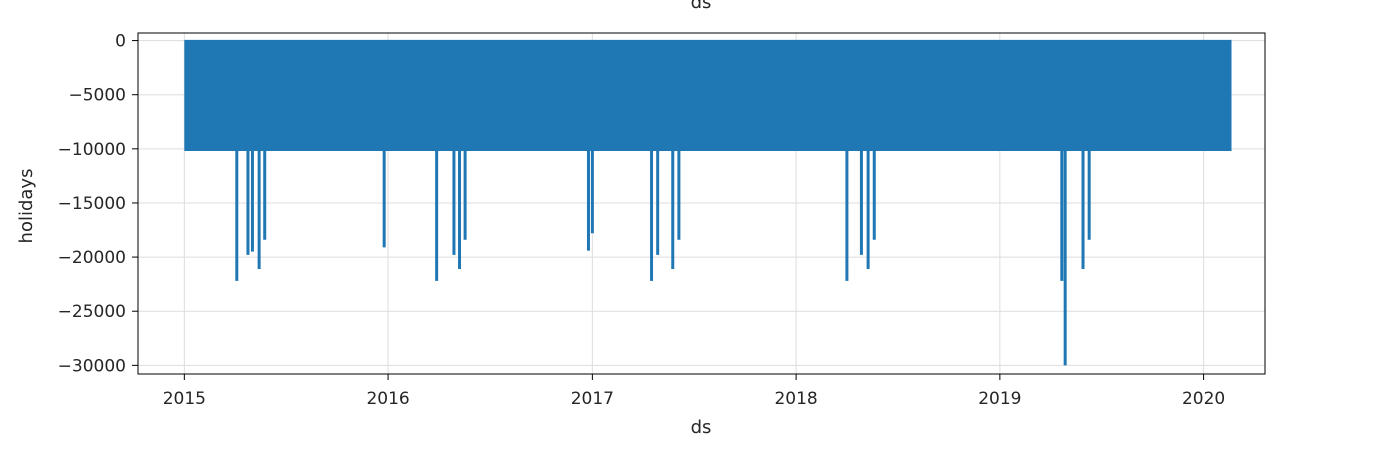 Image resolution: width=1378 pixels, height=452 pixels. I want to click on y-tick-label: −10000, so click(92, 150).